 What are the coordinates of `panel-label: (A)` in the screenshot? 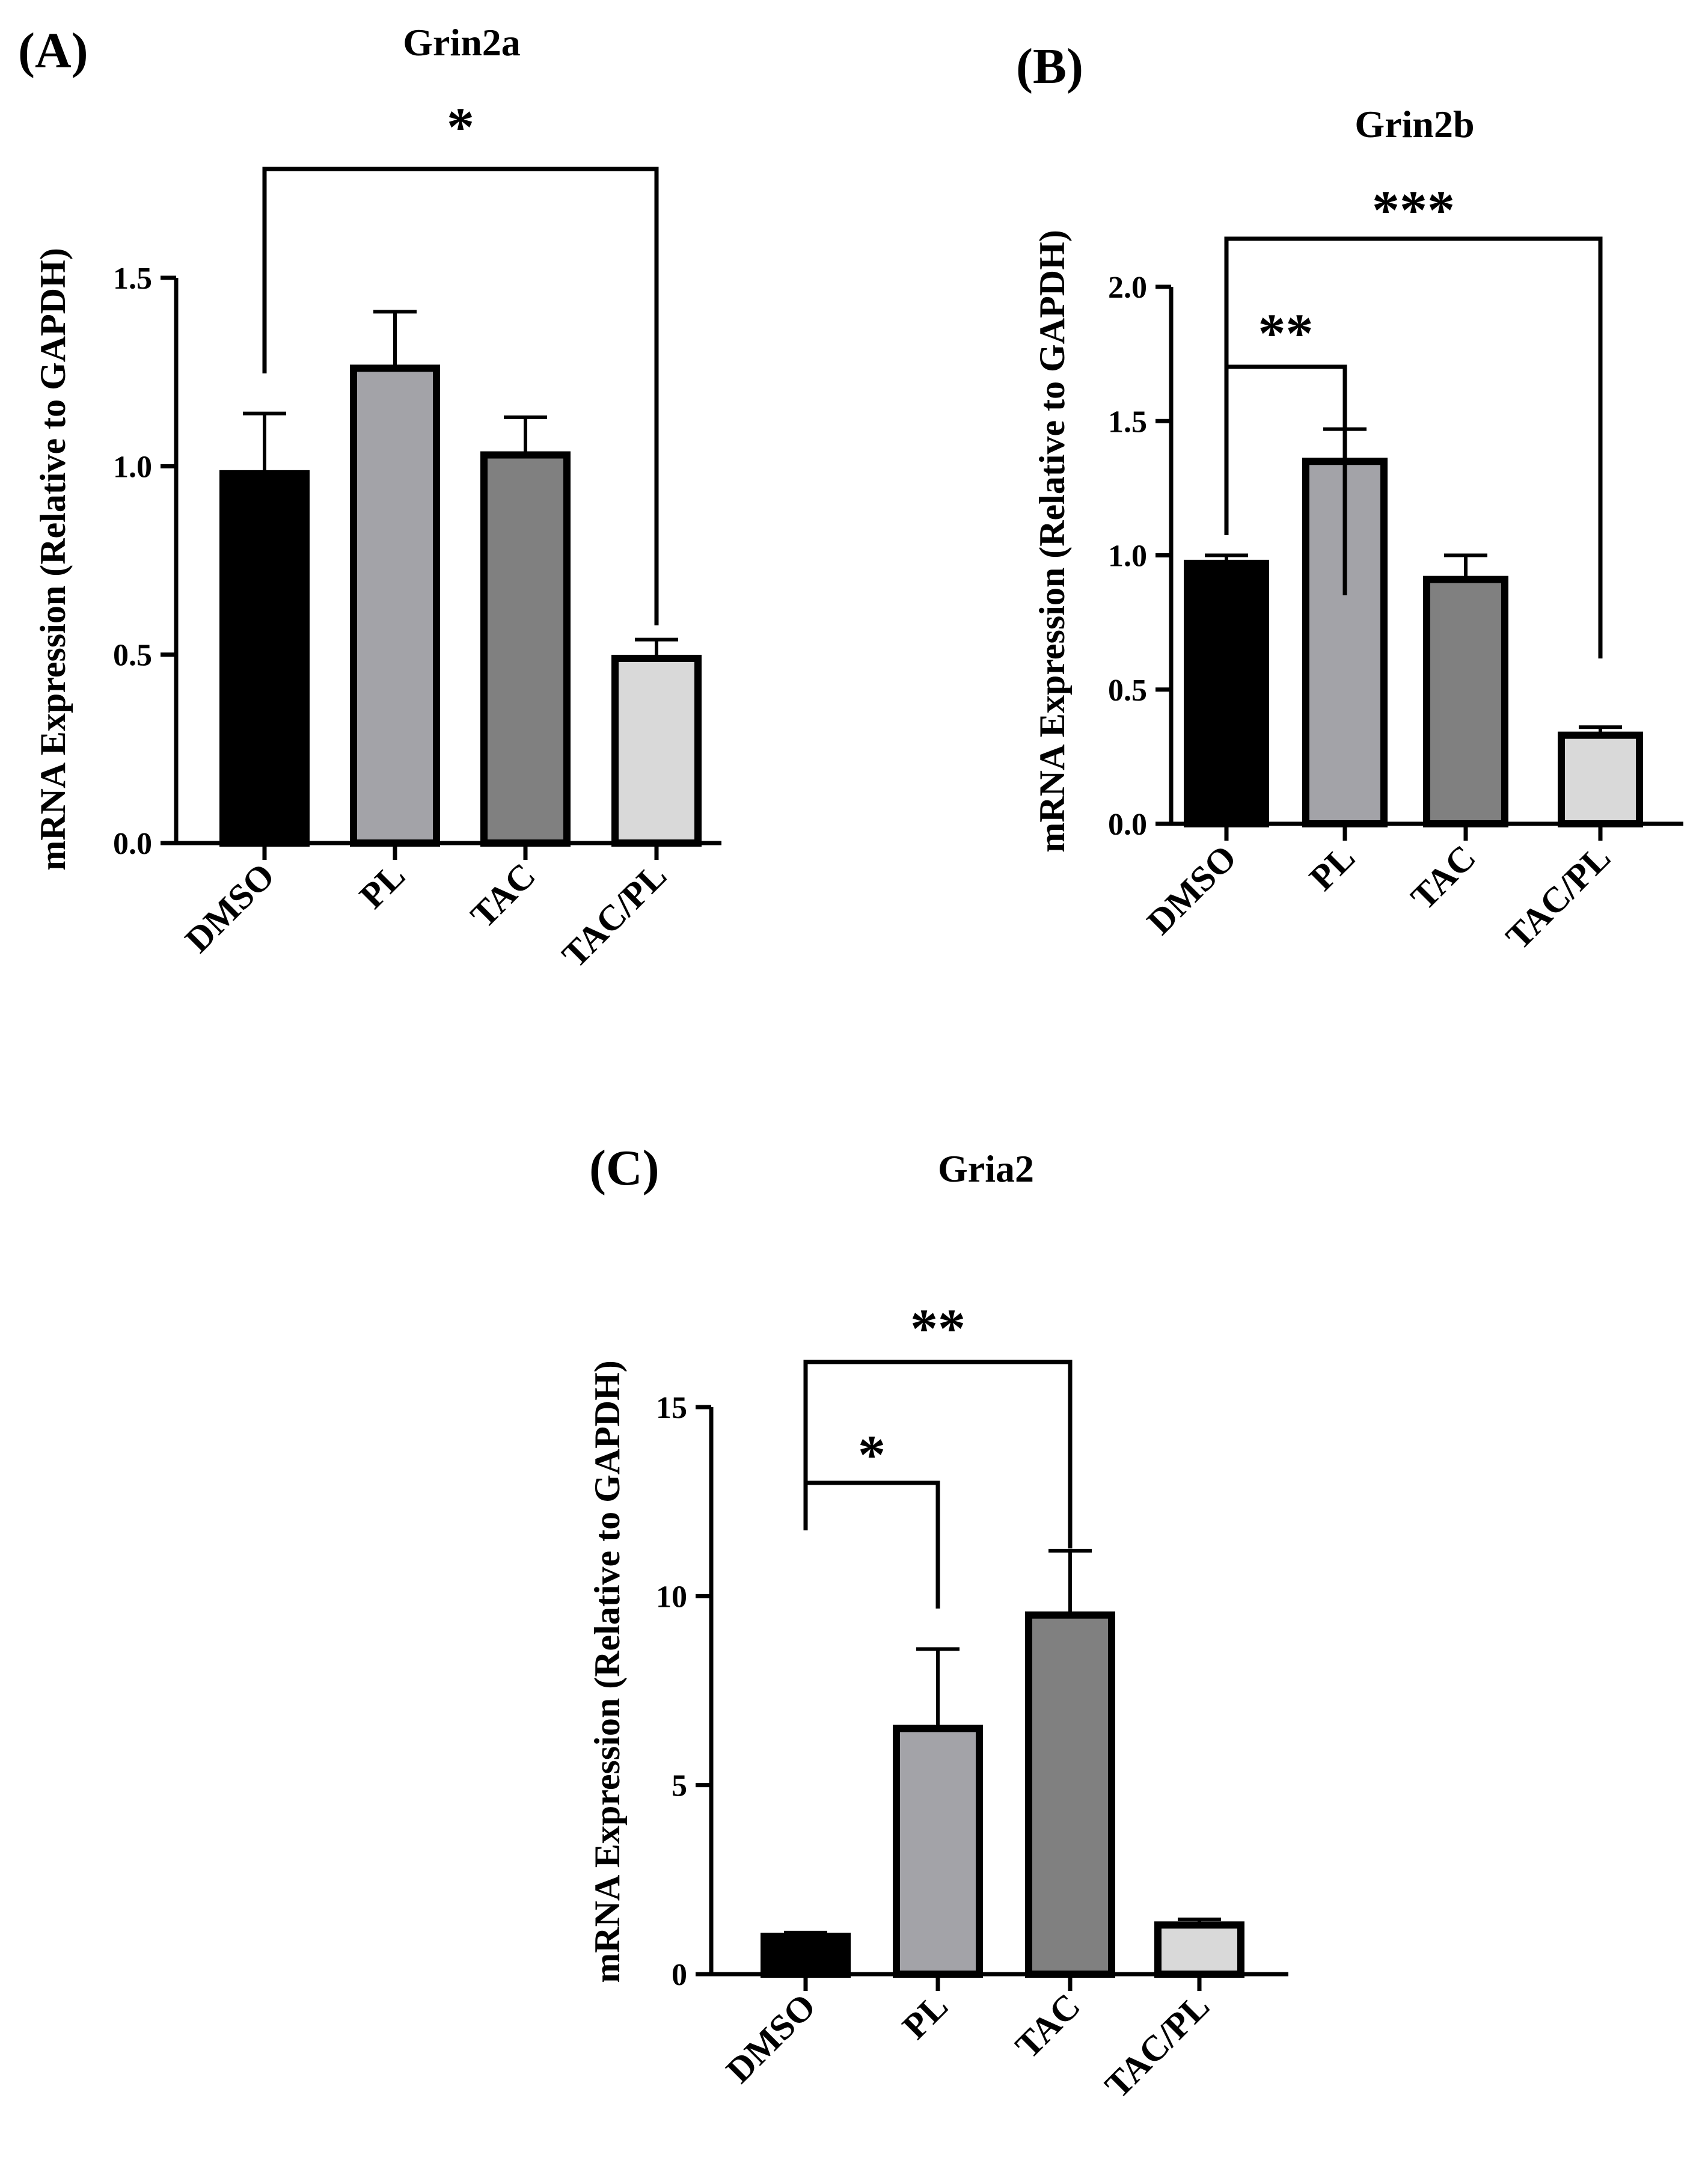 It's located at (53, 51).